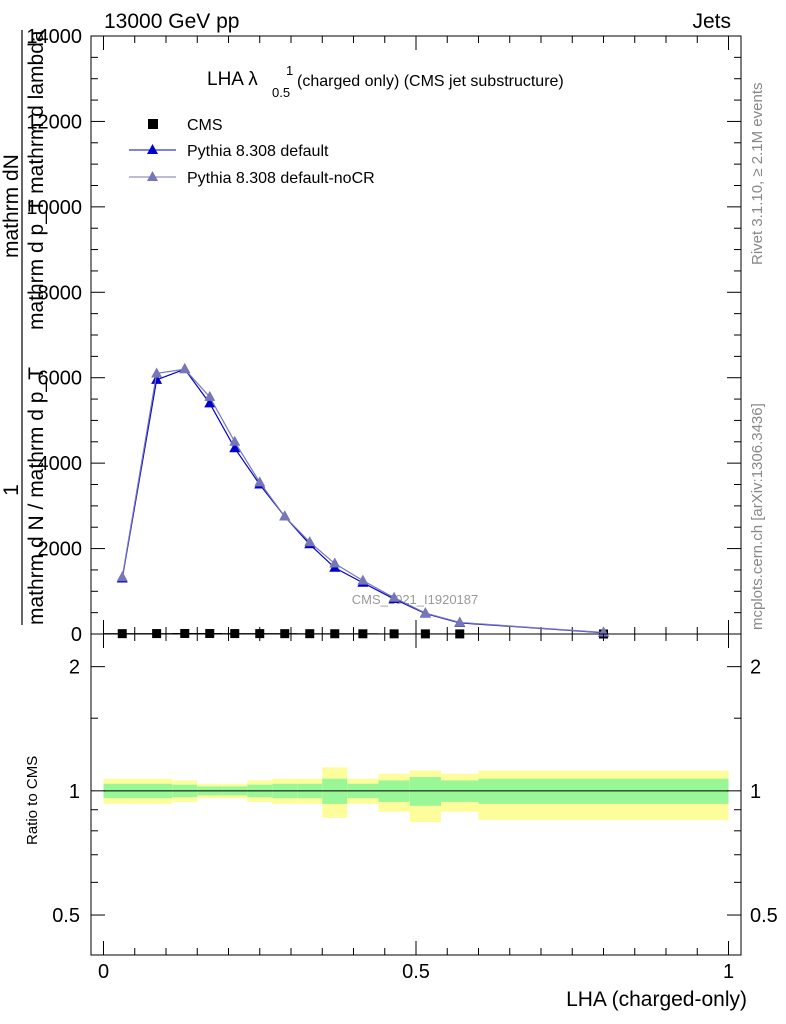 This screenshot has width=786, height=1024. I want to click on x-axis-label: LHA (charged-only), so click(656, 999).